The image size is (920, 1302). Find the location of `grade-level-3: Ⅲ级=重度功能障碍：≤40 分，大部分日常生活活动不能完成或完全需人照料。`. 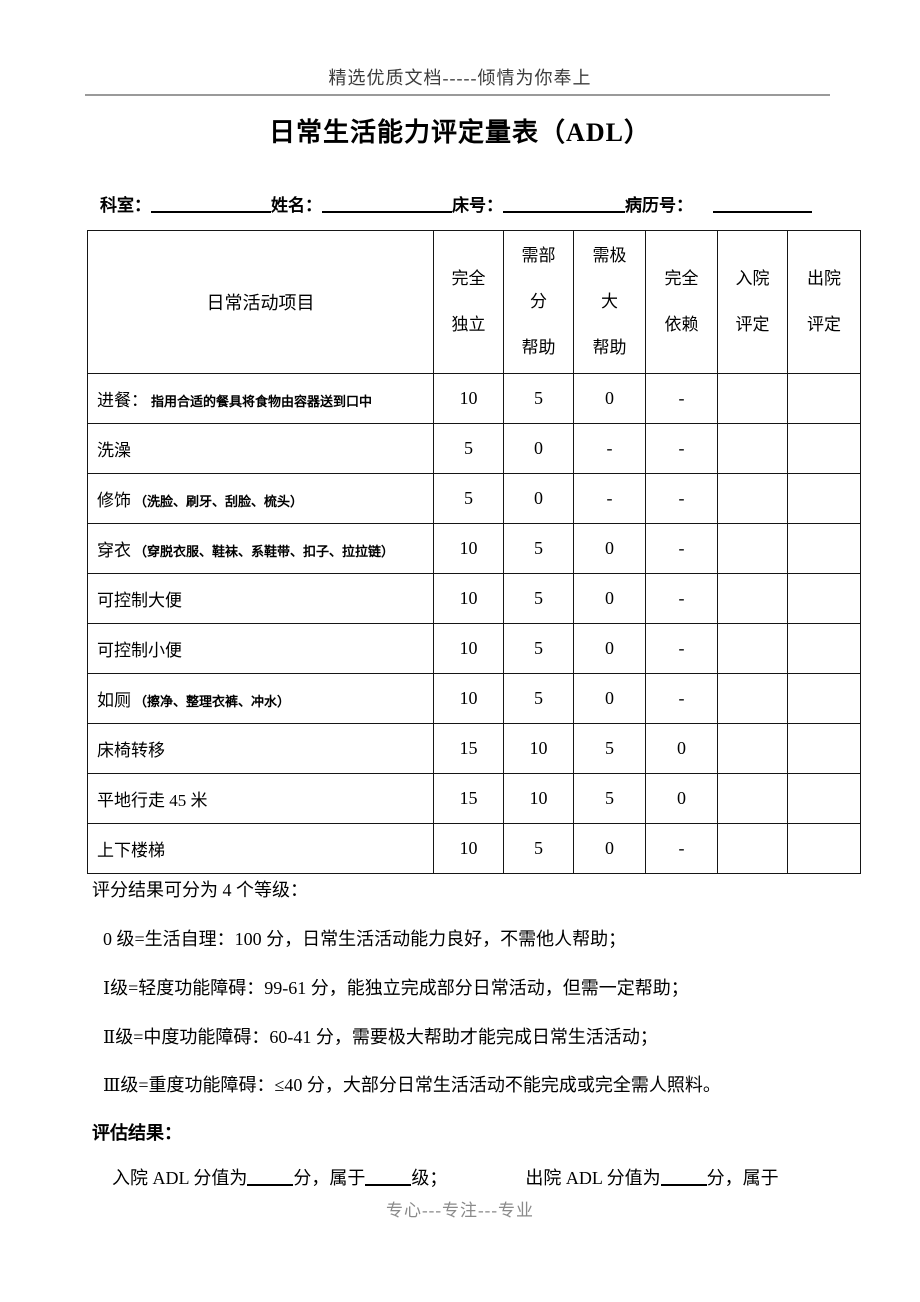

grade-level-3: Ⅲ级=重度功能障碍：≤40 分，大部分日常生活活动不能完成或完全需人照料。 is located at coordinates (412, 1085).